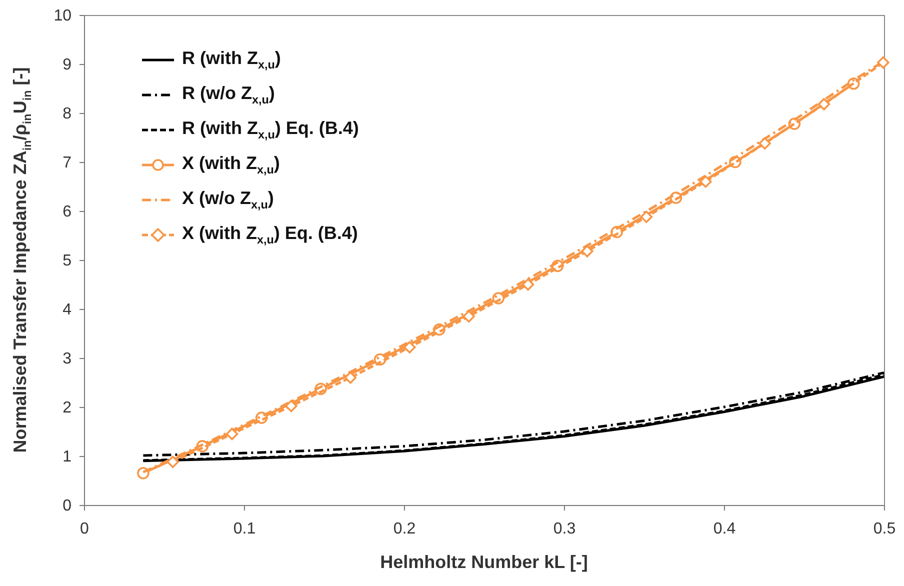 The height and width of the screenshot is (586, 904). Describe the element at coordinates (884, 529) in the screenshot. I see `x-tick-label: 0.5` at that location.